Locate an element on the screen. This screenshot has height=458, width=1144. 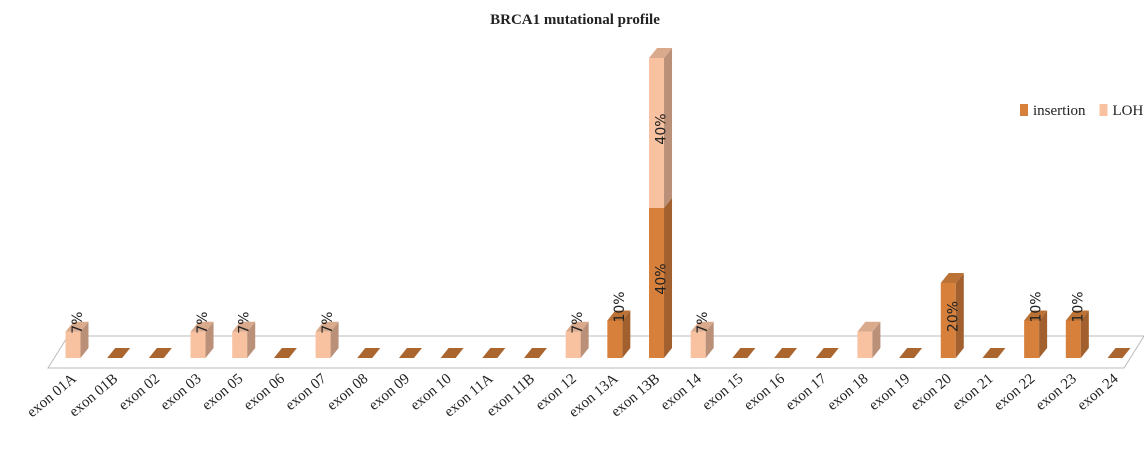
legend-label: insertion is located at coordinates (1059, 111).